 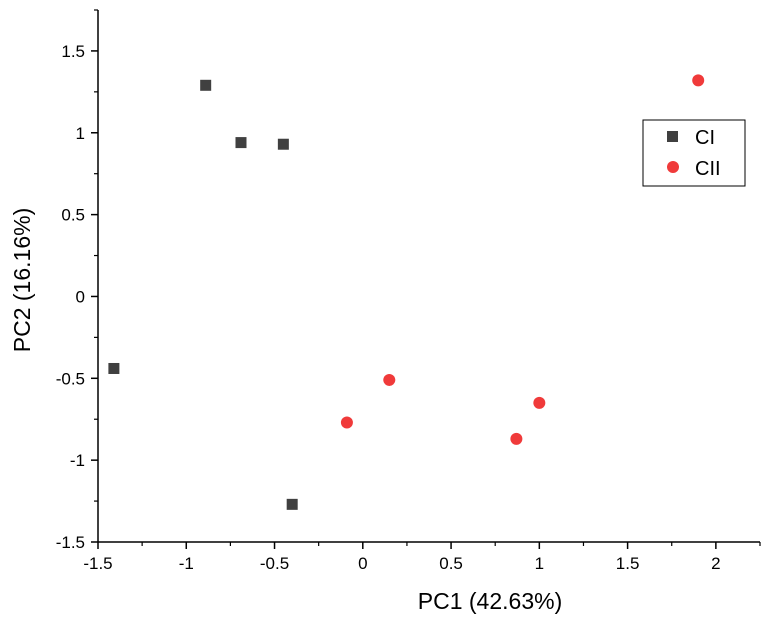 What do you see at coordinates (672, 136) in the screenshot?
I see `legend-marker-ci` at bounding box center [672, 136].